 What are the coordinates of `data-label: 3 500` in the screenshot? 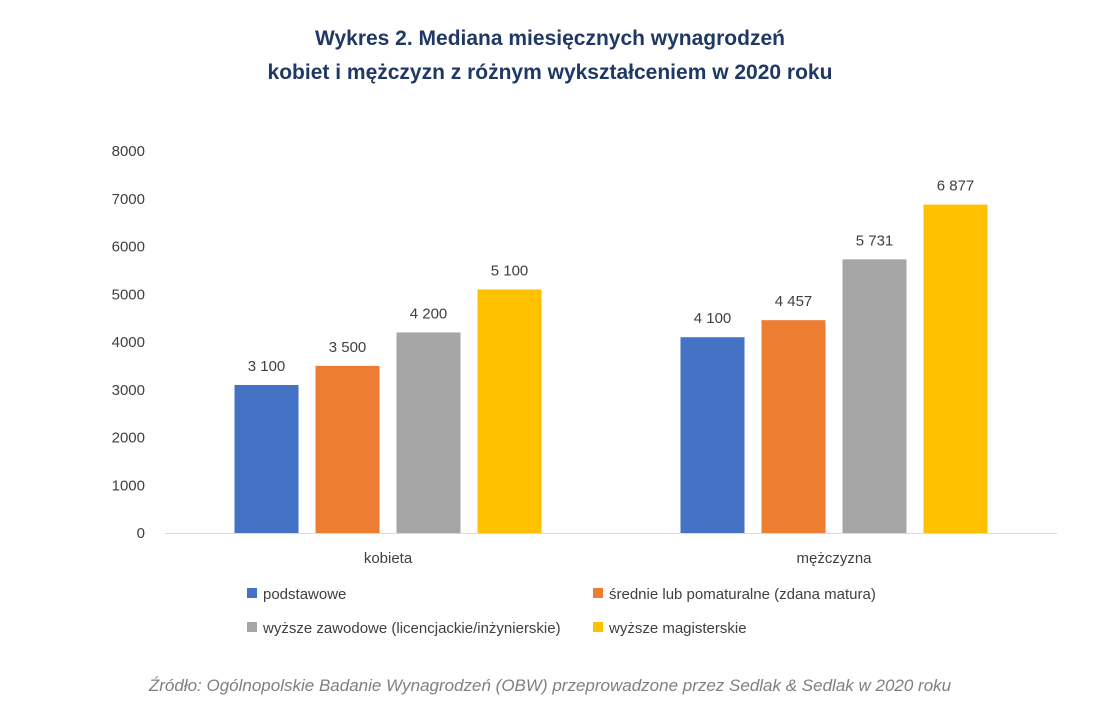 It's located at (348, 347).